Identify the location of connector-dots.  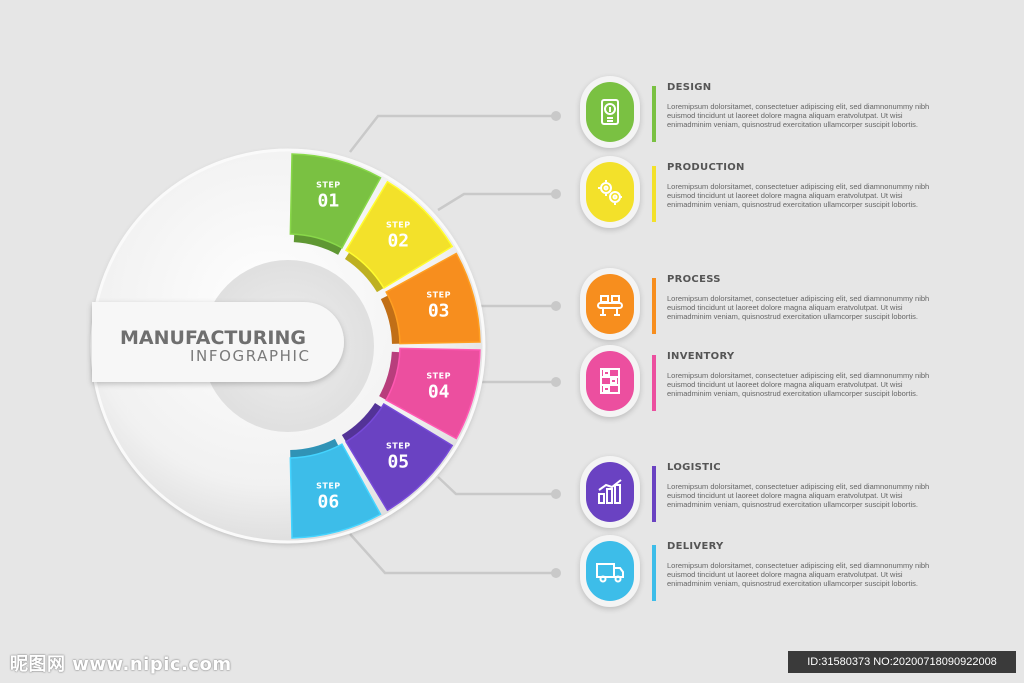
(556, 344).